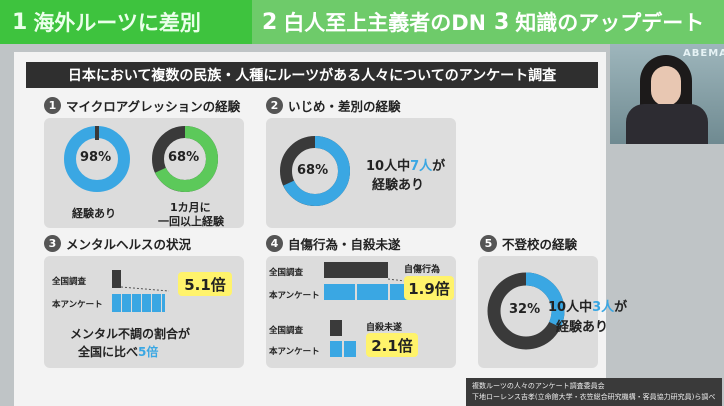 The image size is (724, 406). I want to click on section-2-box, so click(361, 173).